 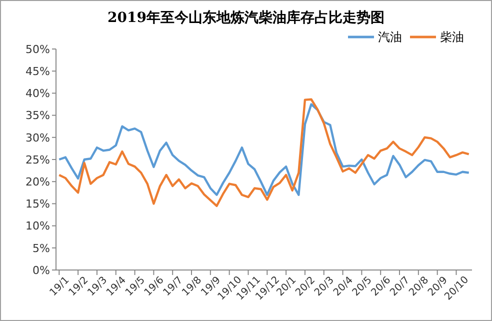 What do you see at coordinates (38, 204) in the screenshot?
I see `y-tick-label: 15%` at bounding box center [38, 204].